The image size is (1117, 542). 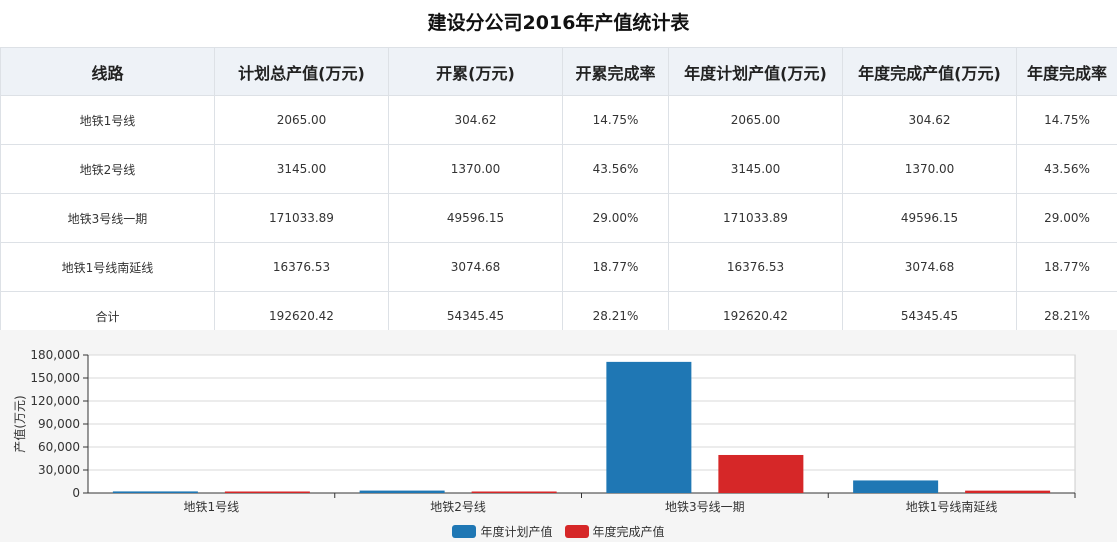 What do you see at coordinates (55, 355) in the screenshot?
I see `y-tick-label: 180,000` at bounding box center [55, 355].